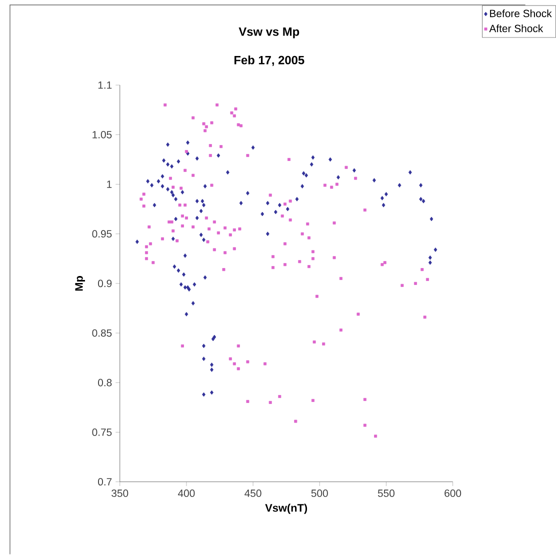 This screenshot has height=555, width=556. Describe the element at coordinates (105, 85) in the screenshot. I see `y-tick-label: 1.1` at that location.